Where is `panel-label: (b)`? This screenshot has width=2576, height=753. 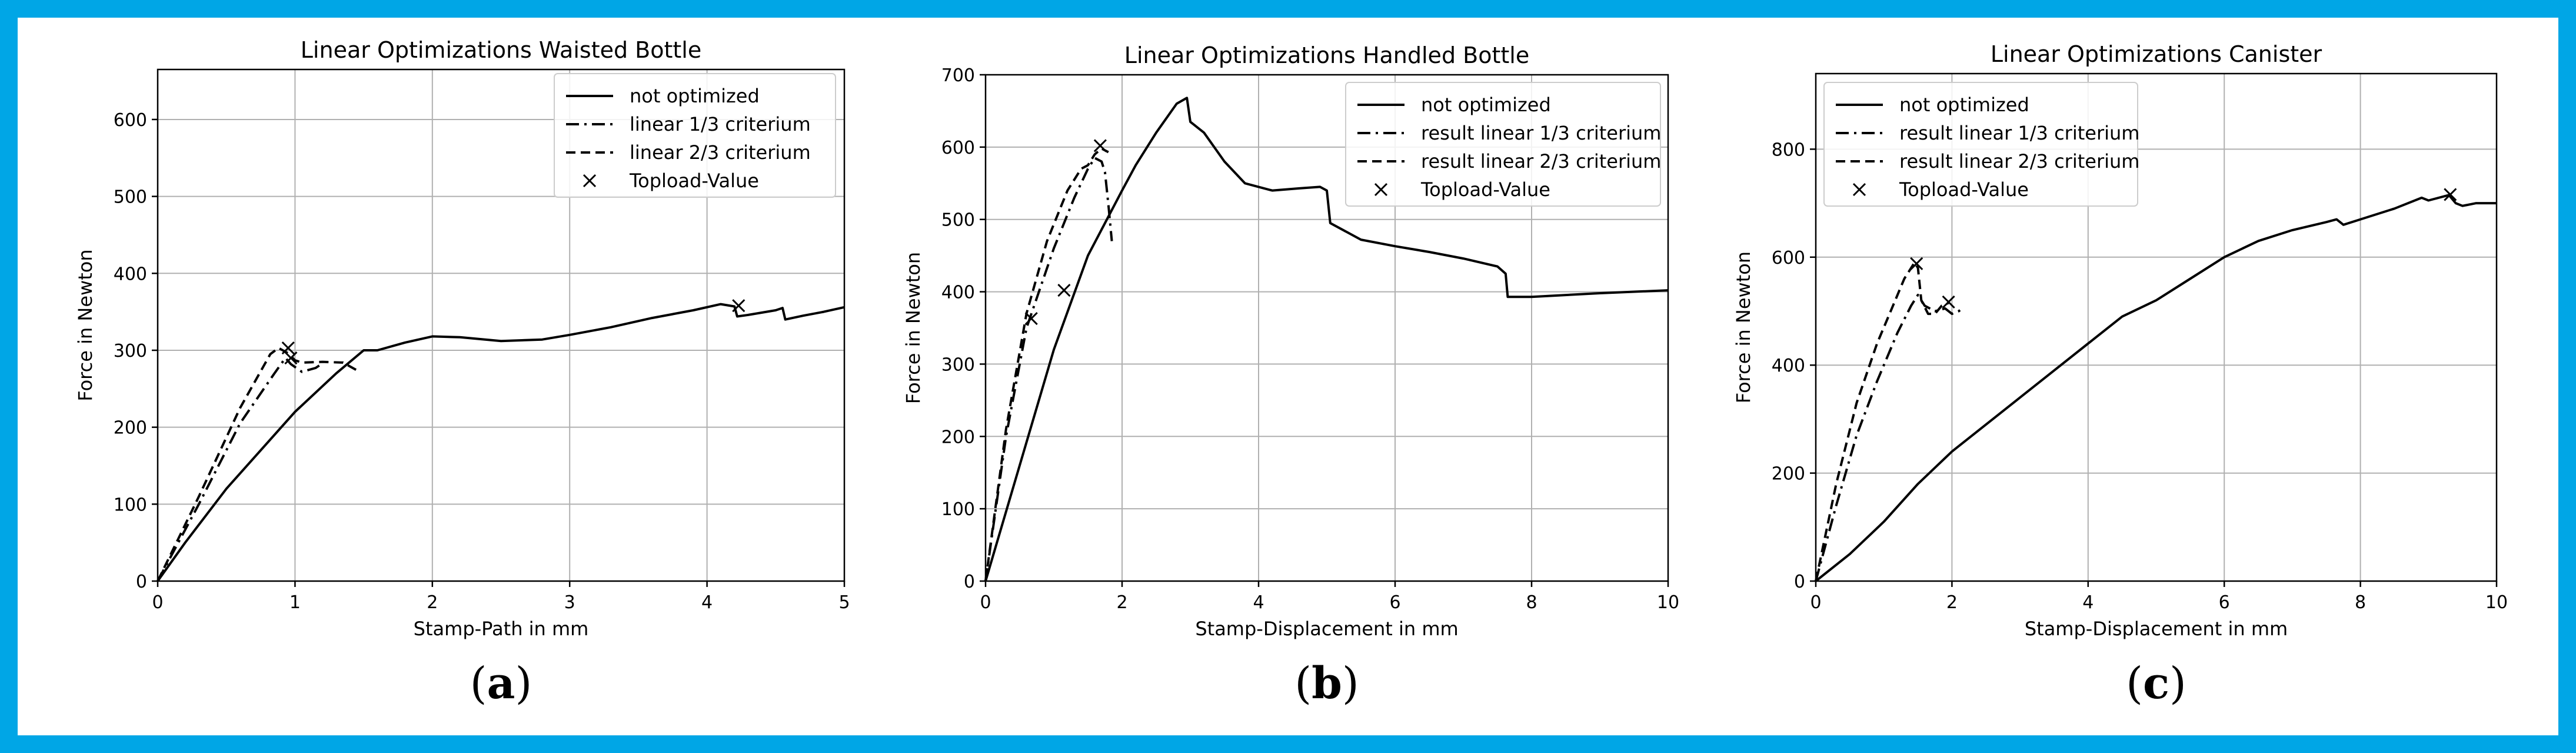 panel-label: (b) is located at coordinates (1326, 684).